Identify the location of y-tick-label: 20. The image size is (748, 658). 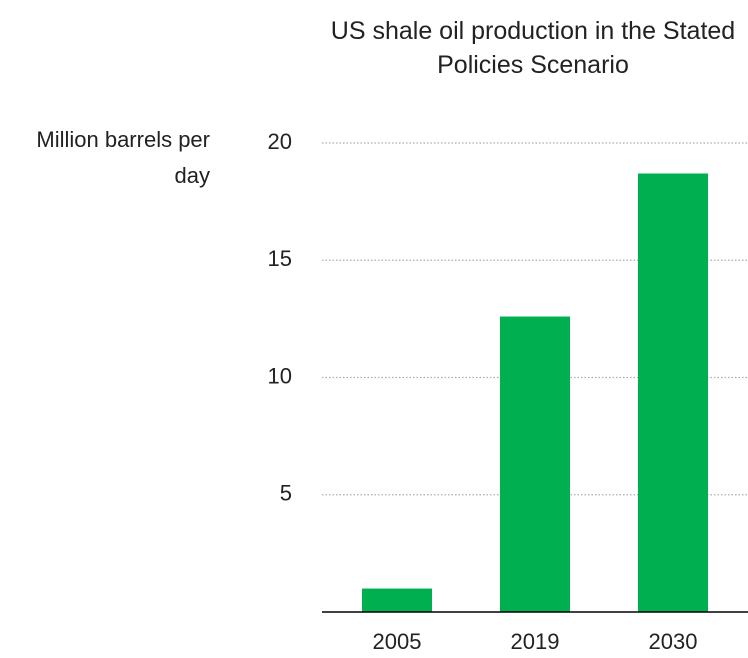
(280, 141).